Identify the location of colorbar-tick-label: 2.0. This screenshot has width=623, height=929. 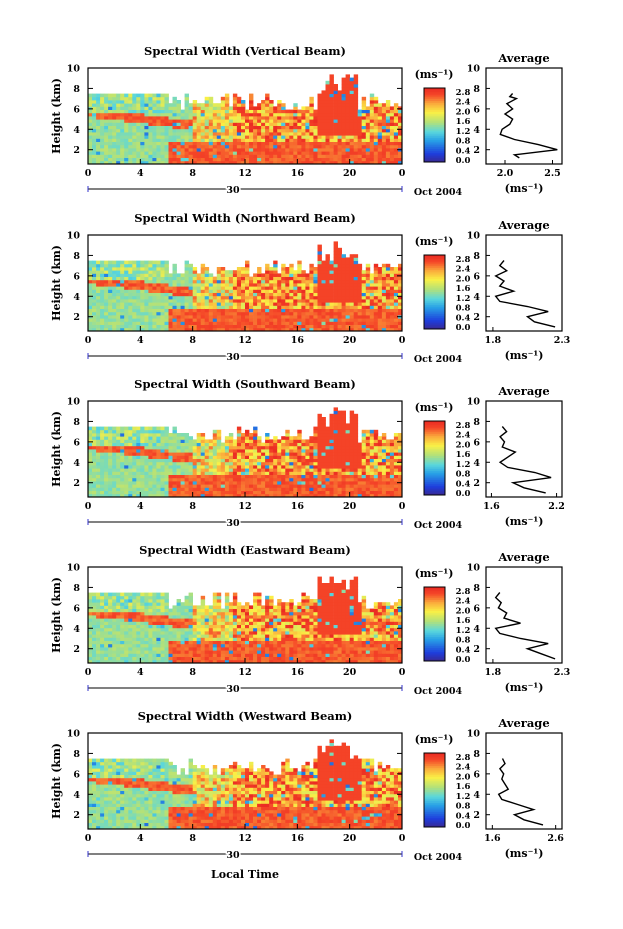
(463, 279).